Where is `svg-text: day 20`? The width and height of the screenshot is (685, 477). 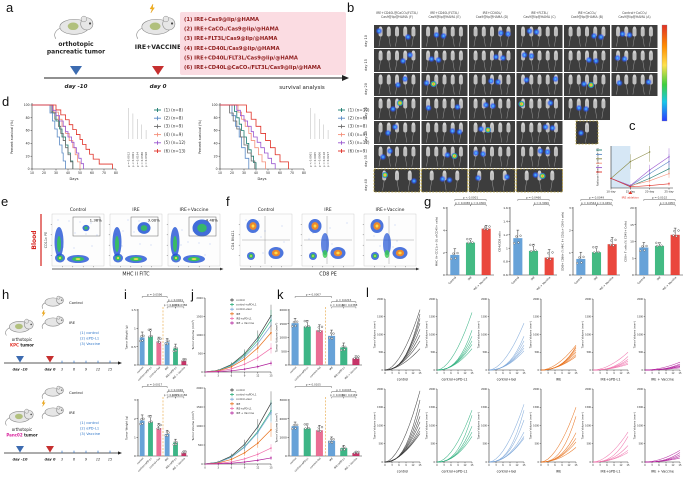
svg-text: day 20 is located at coordinates (366, 89).